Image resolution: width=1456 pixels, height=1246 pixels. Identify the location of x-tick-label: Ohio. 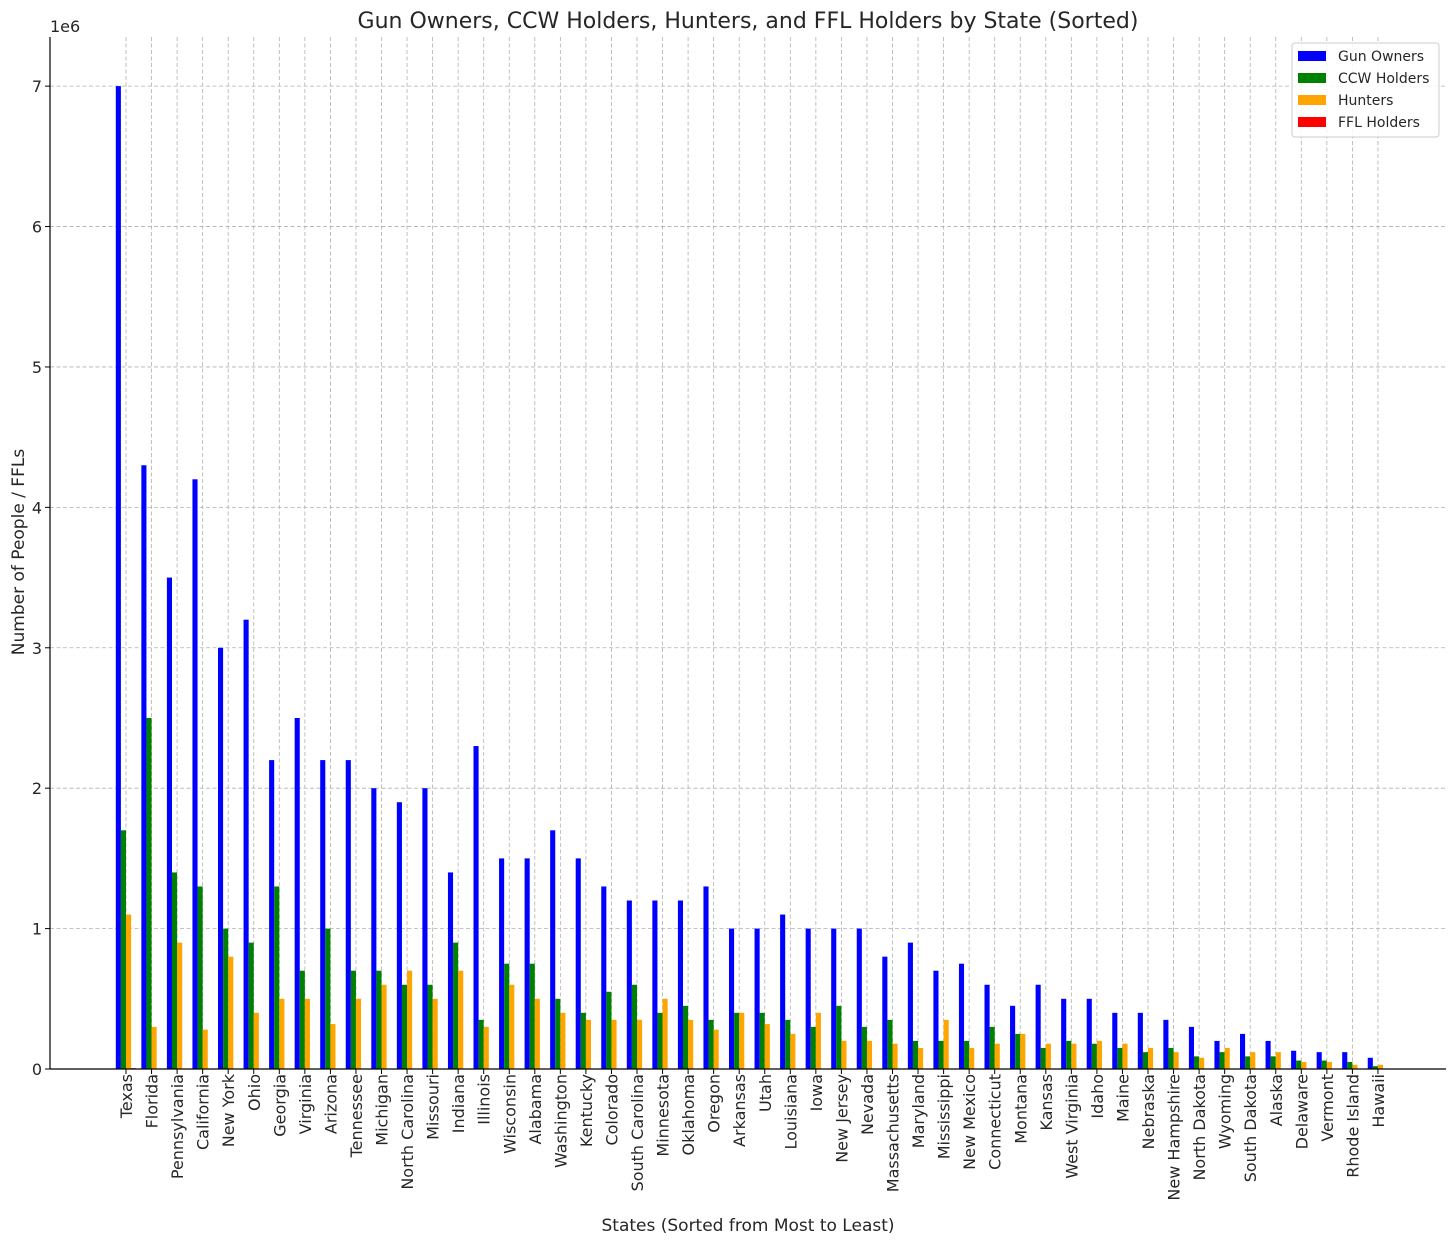
(254, 1092).